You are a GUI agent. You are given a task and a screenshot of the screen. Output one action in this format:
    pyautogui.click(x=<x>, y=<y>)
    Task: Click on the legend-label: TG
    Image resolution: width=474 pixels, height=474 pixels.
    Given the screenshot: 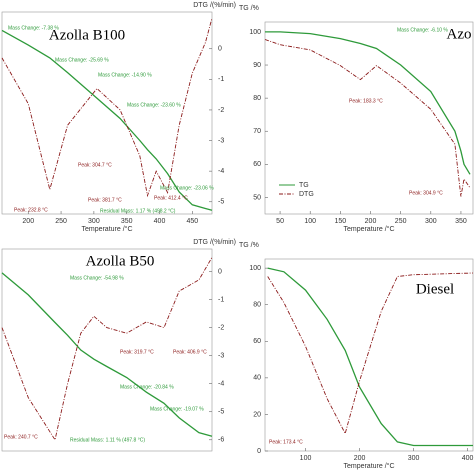 What is the action you would take?
    pyautogui.click(x=304, y=185)
    